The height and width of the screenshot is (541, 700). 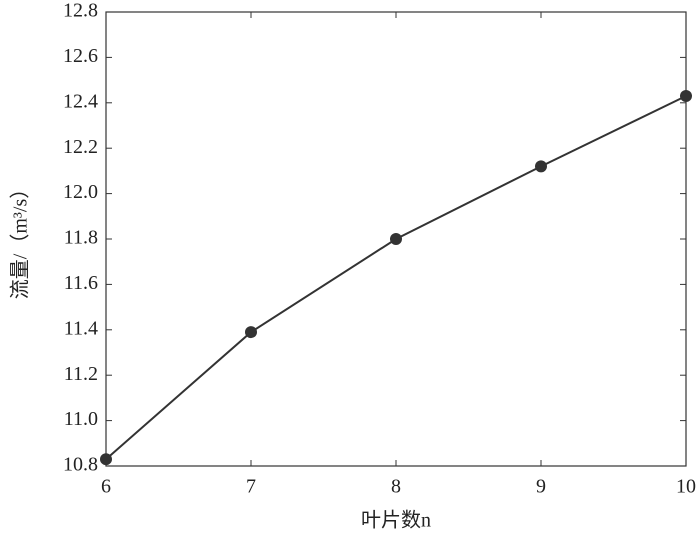 What do you see at coordinates (81, 374) in the screenshot?
I see `y-tick-label: 11.2` at bounding box center [81, 374].